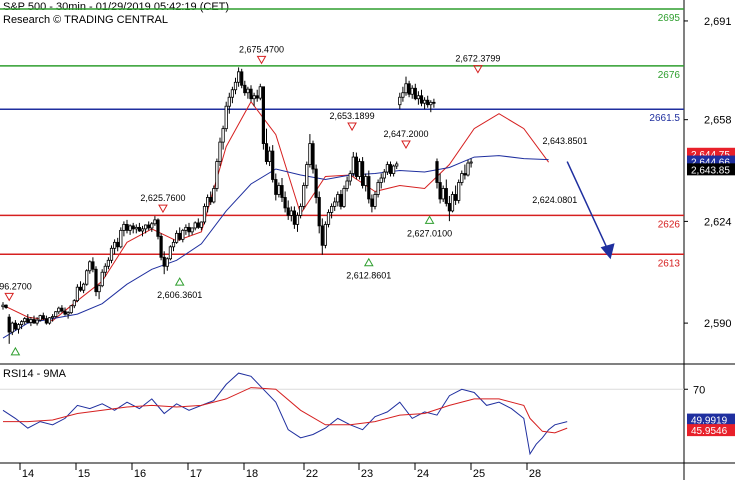 This screenshot has height=480, width=735. I want to click on x-tick-label: 16, so click(140, 474).